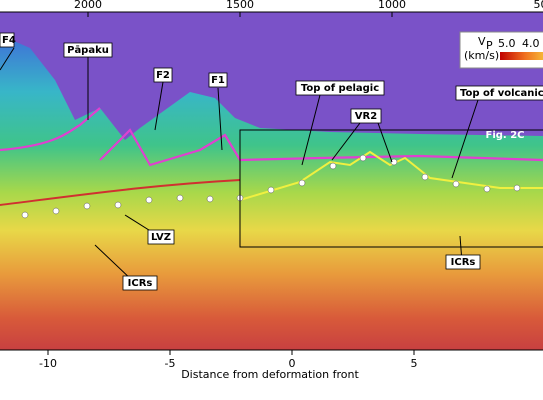  What do you see at coordinates (161, 237) in the screenshot?
I see `label: LVZ` at bounding box center [161, 237].